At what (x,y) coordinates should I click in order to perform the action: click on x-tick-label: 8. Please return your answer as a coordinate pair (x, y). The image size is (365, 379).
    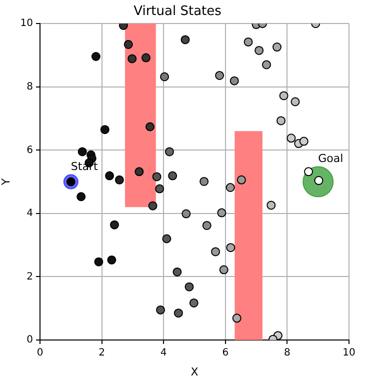
    Looking at the image, I should click on (287, 353).